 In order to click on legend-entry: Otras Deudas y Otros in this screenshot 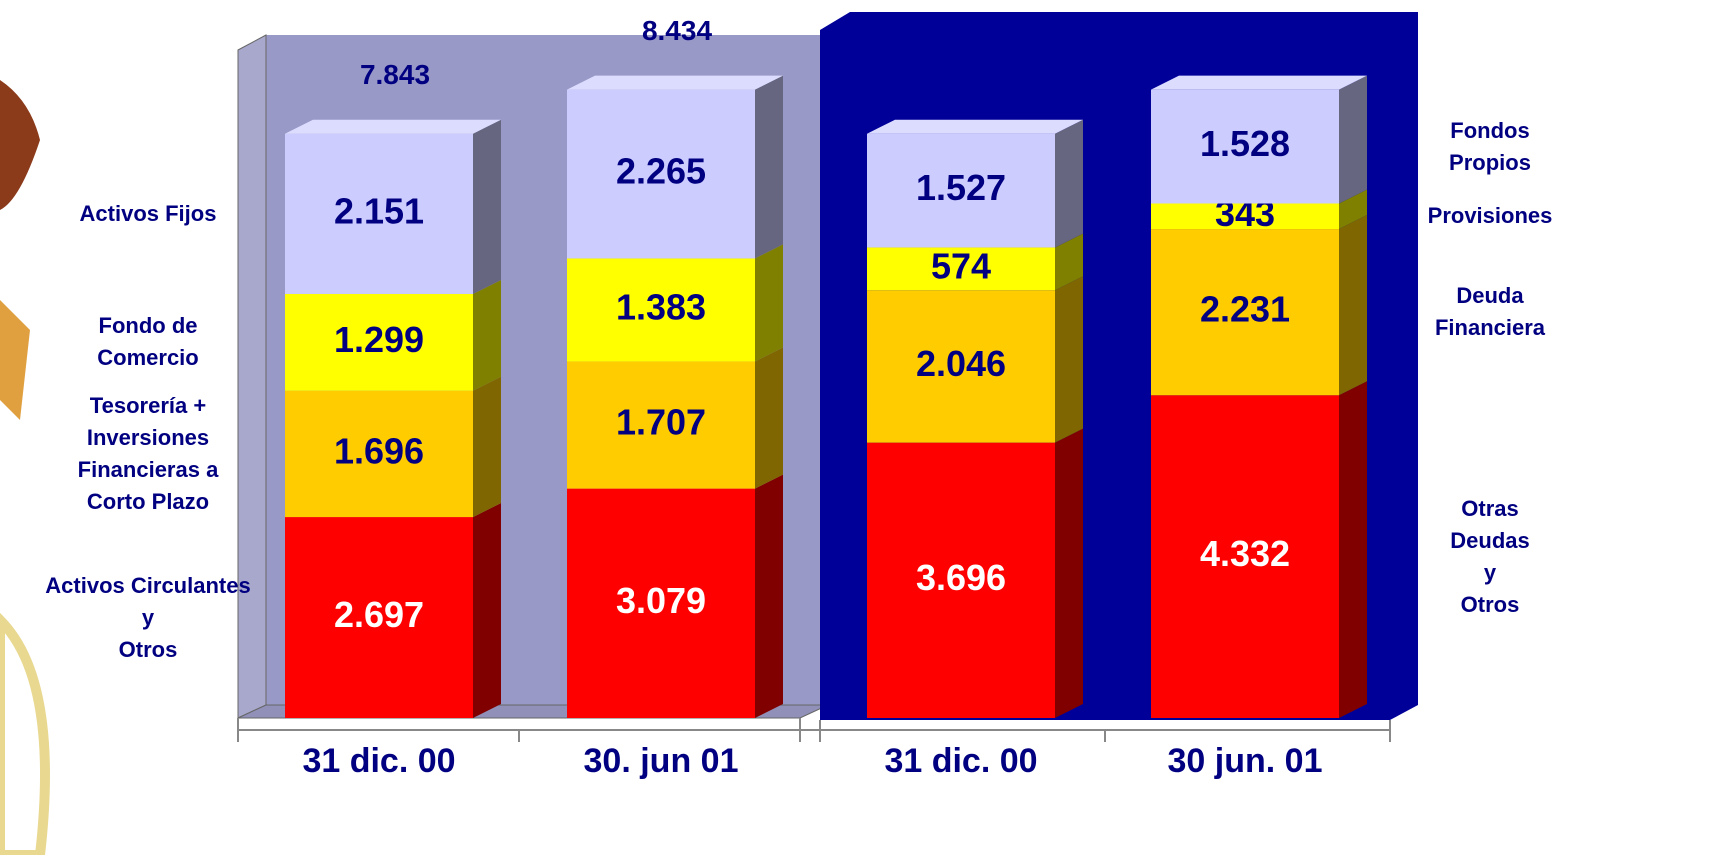, I will do `click(1490, 556)`.